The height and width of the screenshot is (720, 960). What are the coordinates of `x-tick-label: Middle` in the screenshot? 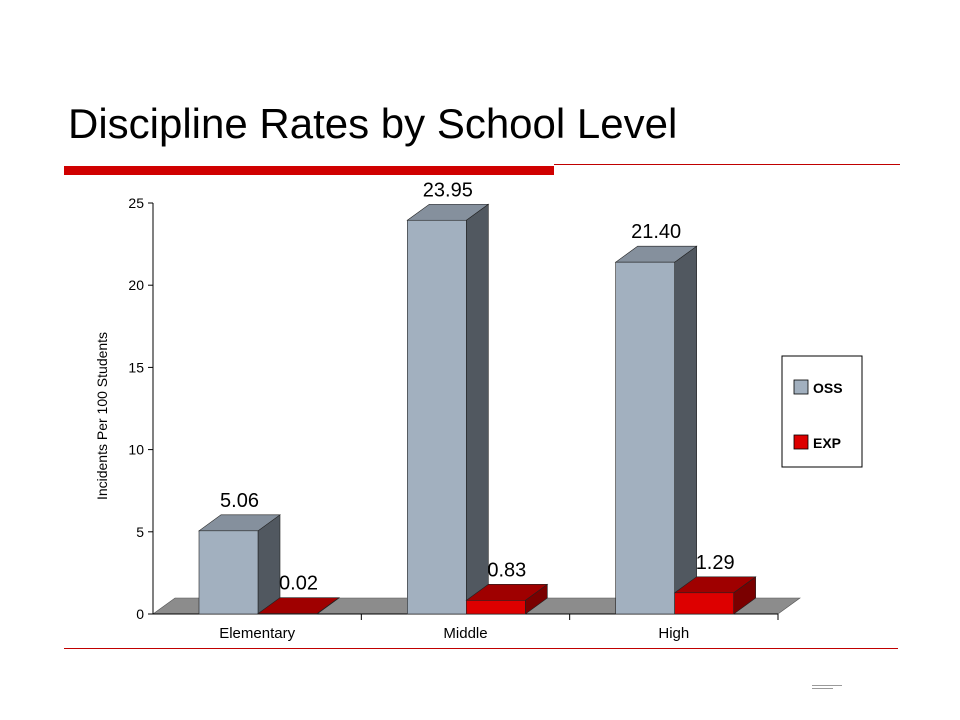 It's located at (465, 633).